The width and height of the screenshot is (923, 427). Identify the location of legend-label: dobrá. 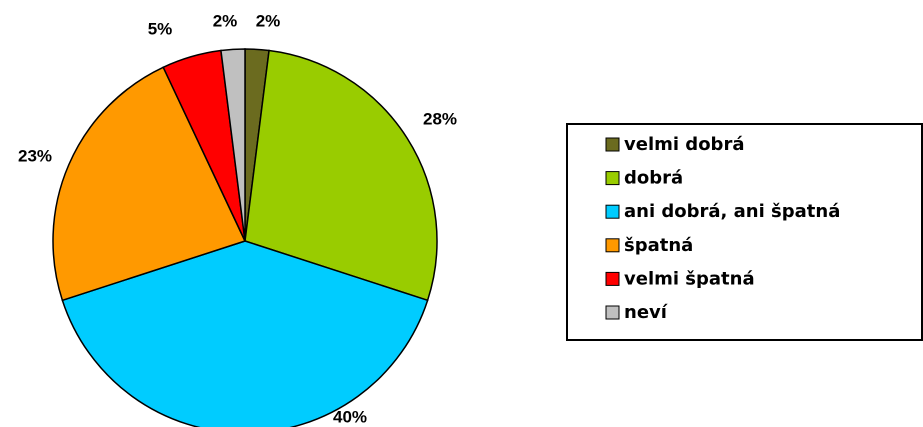
(653, 178).